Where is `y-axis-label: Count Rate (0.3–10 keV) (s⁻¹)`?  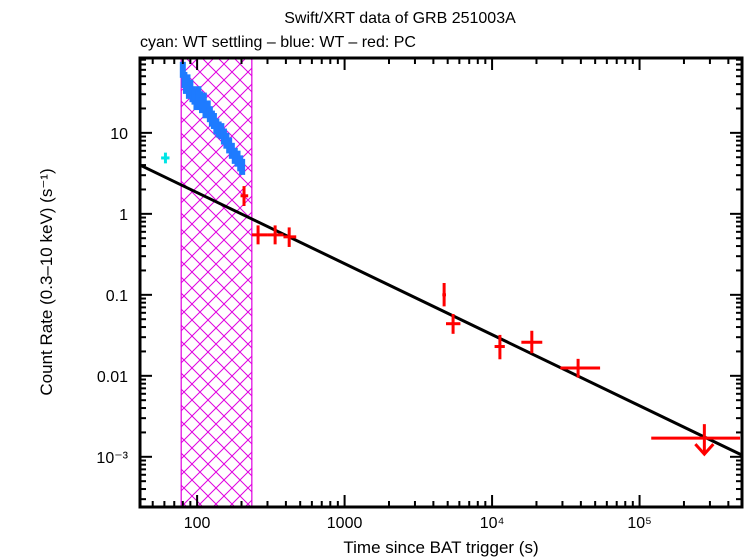
y-axis-label: Count Rate (0.3–10 keV) (s⁻¹) is located at coordinates (46, 281).